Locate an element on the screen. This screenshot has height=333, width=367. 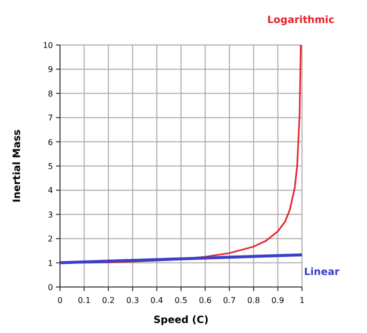
x-tick-label: 0.9 is located at coordinates (277, 300).